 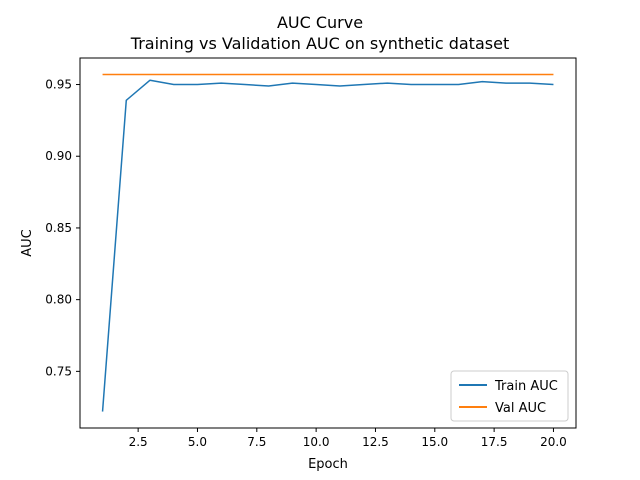 What do you see at coordinates (553, 442) in the screenshot?
I see `x-tick-label: 20.0` at bounding box center [553, 442].